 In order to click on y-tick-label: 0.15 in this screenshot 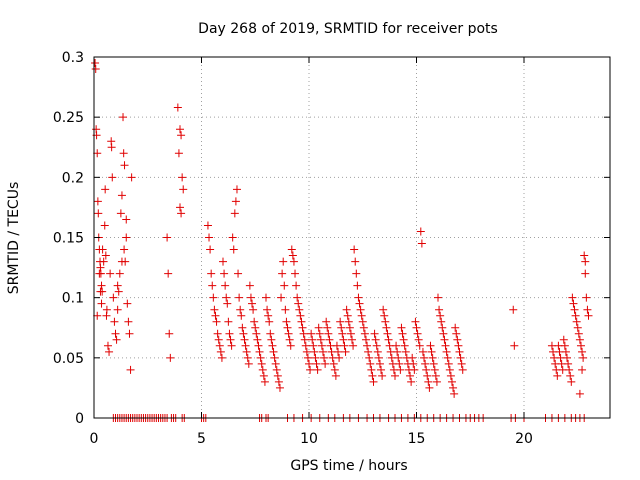, I will do `click(68, 239)`.